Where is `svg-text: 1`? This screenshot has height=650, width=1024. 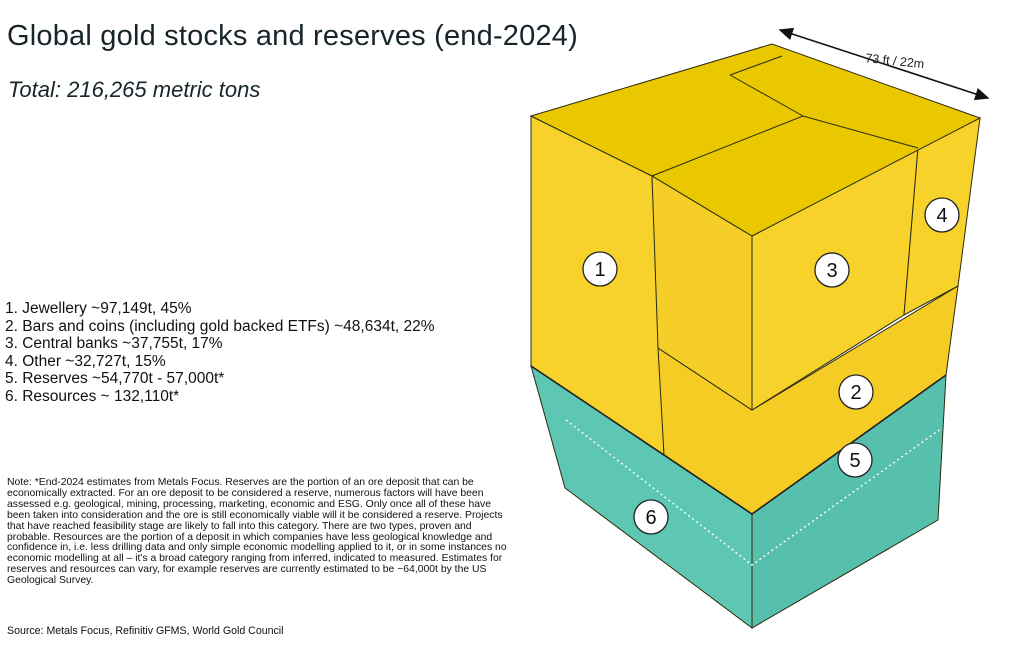
svg-text: 1 is located at coordinates (599, 270).